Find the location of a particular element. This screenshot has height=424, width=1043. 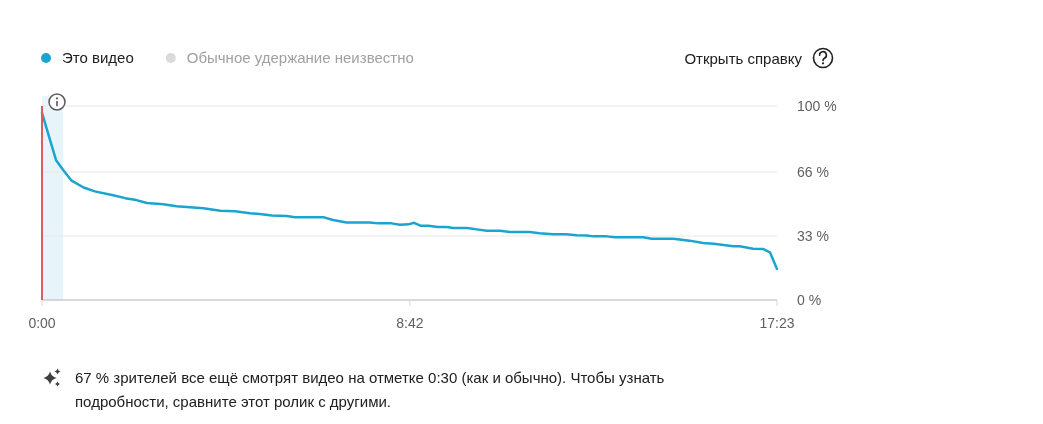

y-tick-label: 33 % is located at coordinates (813, 235).